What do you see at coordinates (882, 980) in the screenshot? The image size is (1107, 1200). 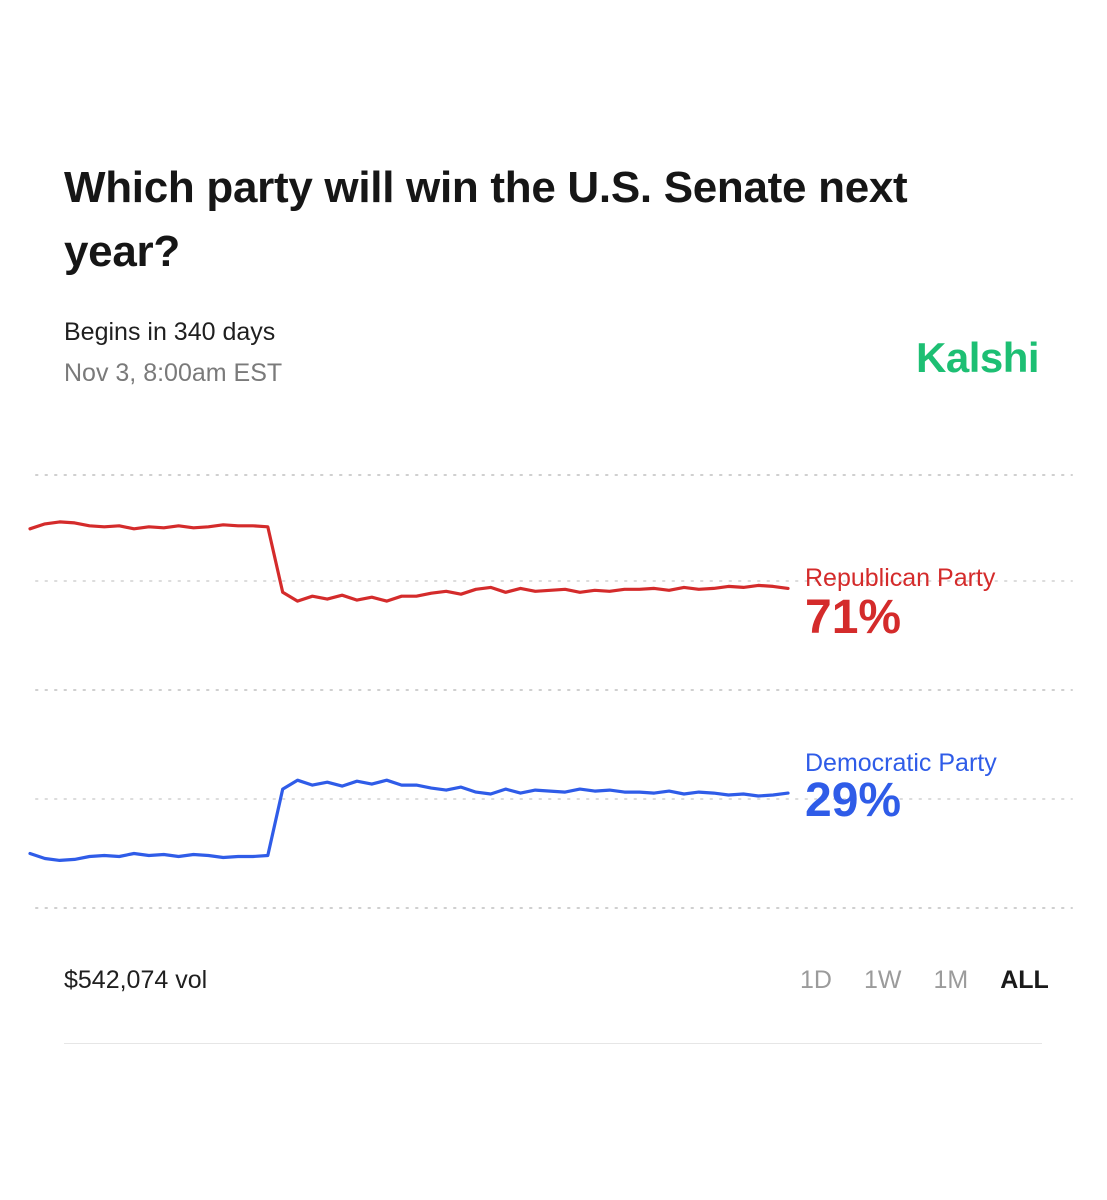 I see `range-1w-button: 1W` at bounding box center [882, 980].